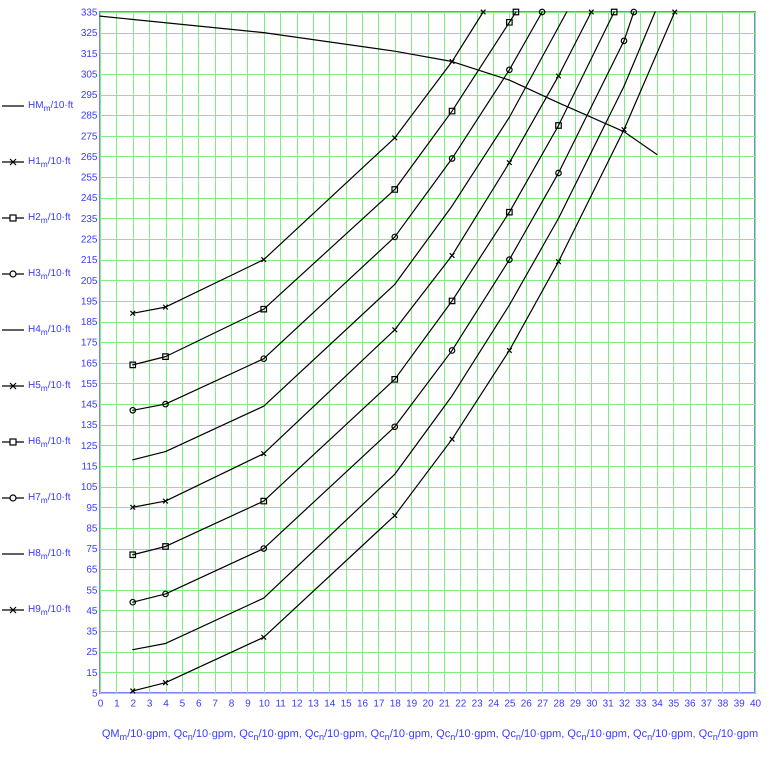  I want to click on y-tick-label: 25, so click(92, 652).